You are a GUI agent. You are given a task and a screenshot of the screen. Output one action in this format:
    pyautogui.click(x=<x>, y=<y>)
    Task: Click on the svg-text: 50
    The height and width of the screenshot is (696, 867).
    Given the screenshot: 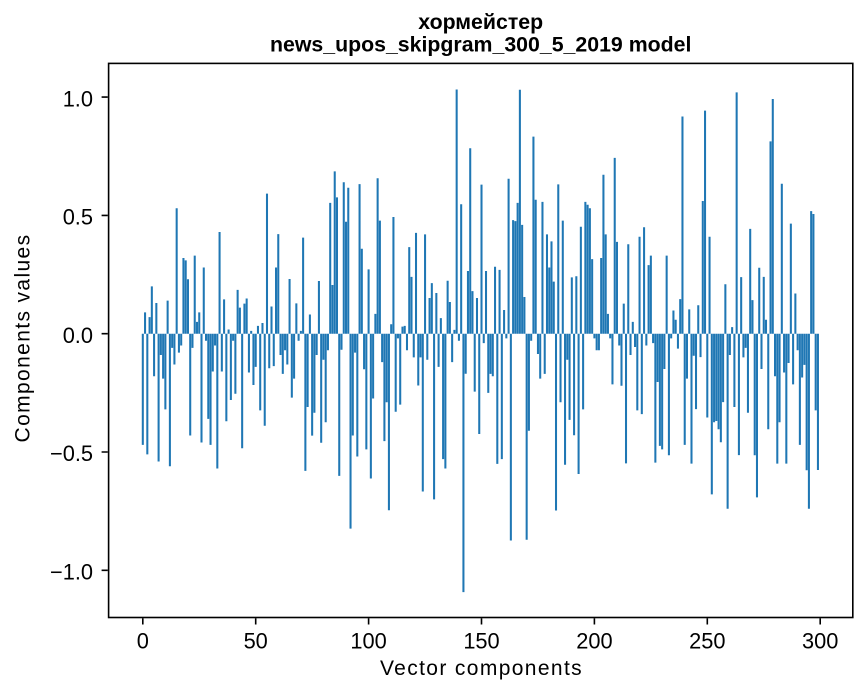 What is the action you would take?
    pyautogui.click(x=256, y=640)
    